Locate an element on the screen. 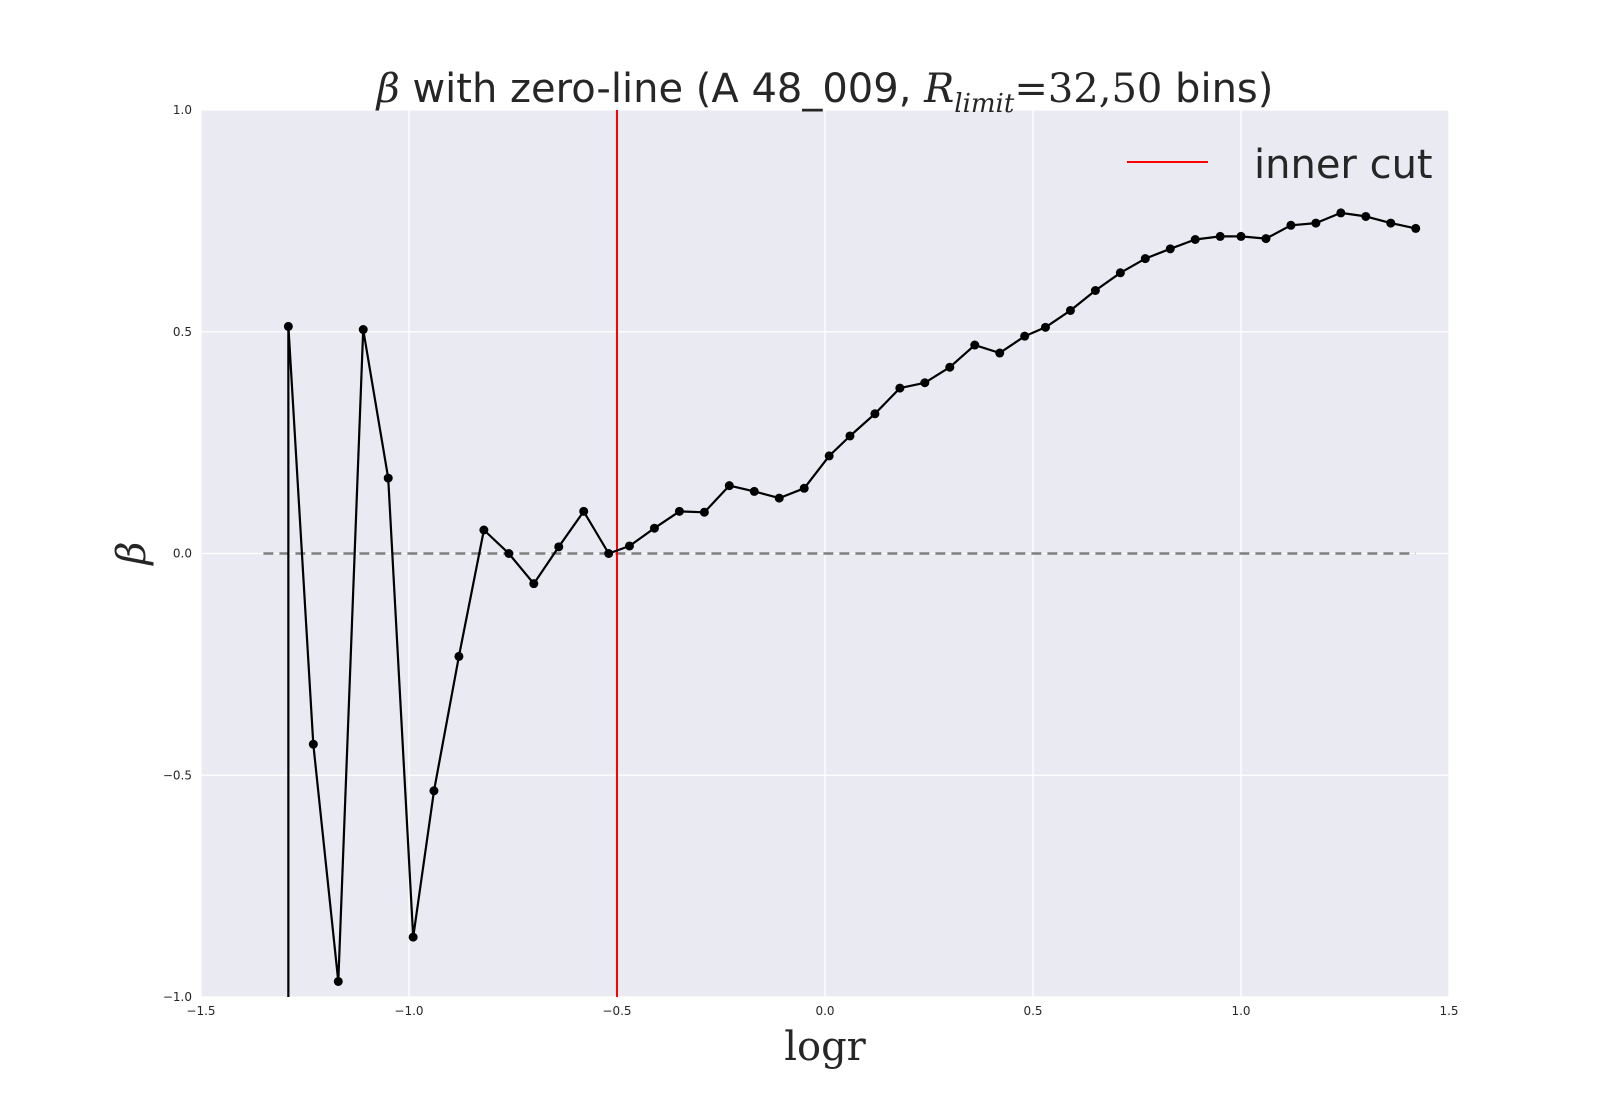  x-tick-labels: −1.5 −1.0 −0.5 0.0 0.5 1.0 1.5 is located at coordinates (822, 1011).